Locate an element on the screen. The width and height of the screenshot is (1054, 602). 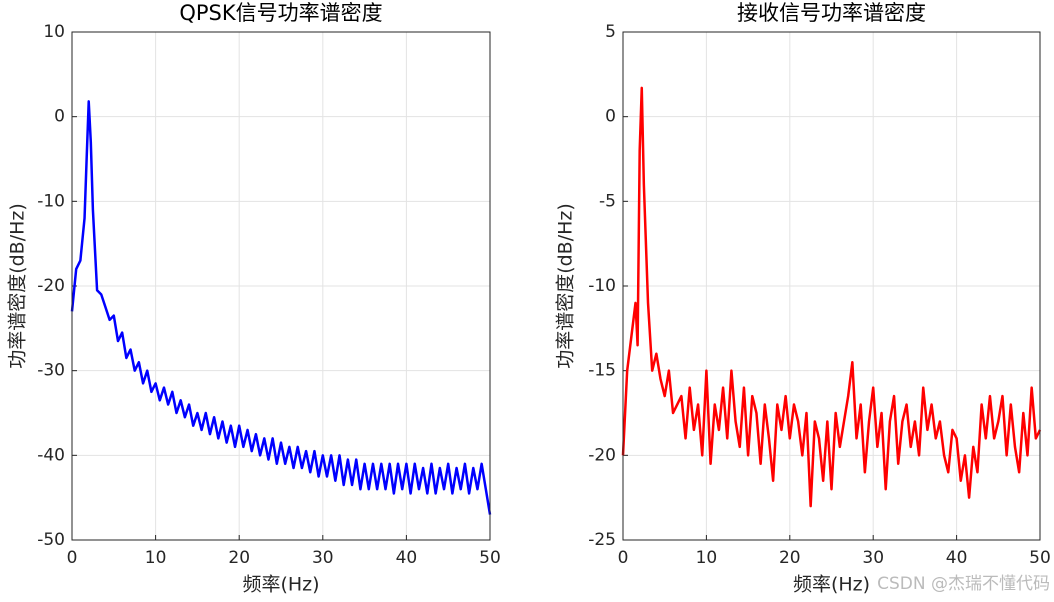
y-tick-label: -50 is located at coordinates (51, 540).